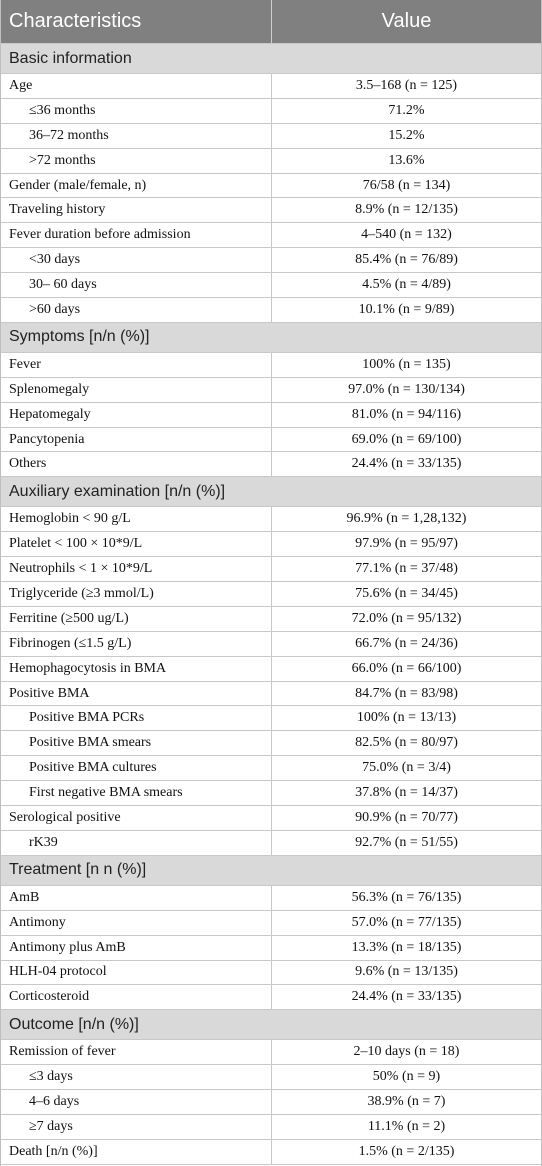  Describe the element at coordinates (136, 842) in the screenshot. I see `label-cell: rK39` at that location.